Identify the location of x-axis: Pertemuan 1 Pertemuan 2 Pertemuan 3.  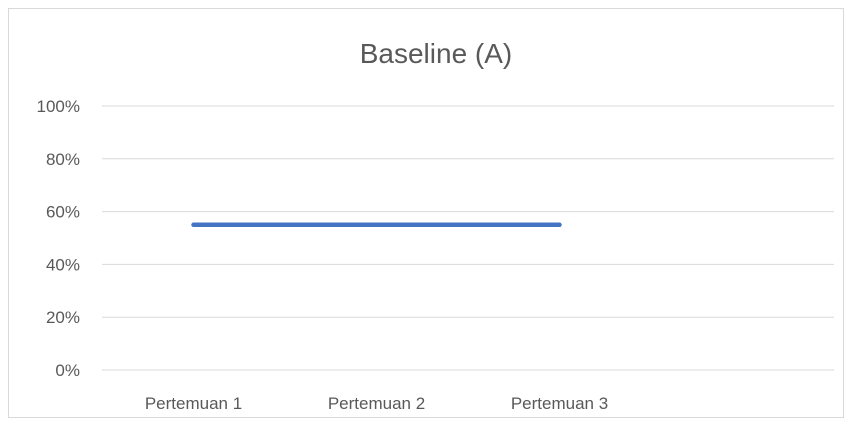
(376, 403).